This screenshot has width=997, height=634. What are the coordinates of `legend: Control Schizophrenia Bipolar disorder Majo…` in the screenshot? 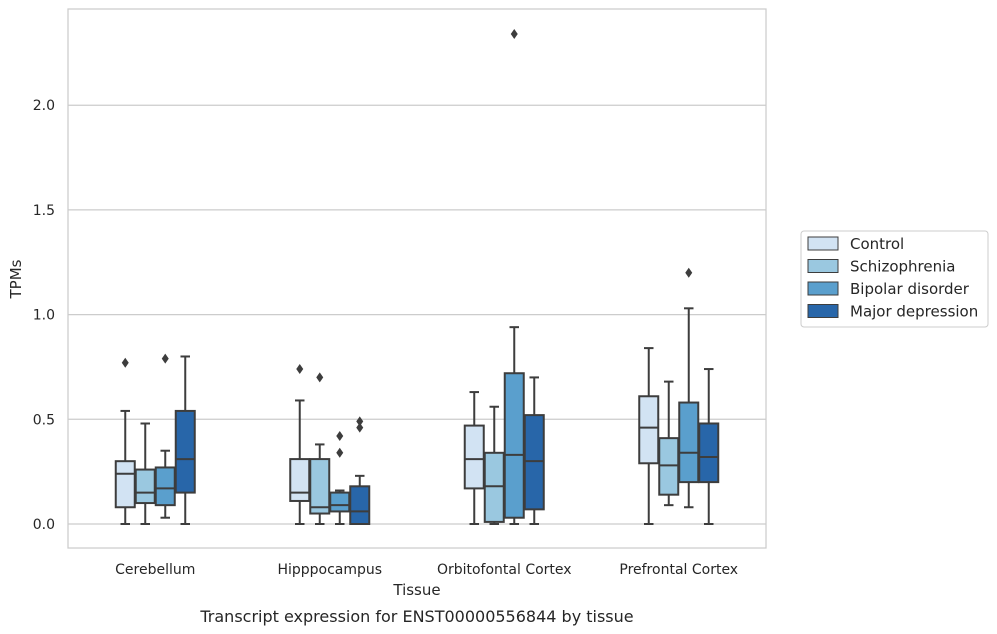 It's located at (894, 279).